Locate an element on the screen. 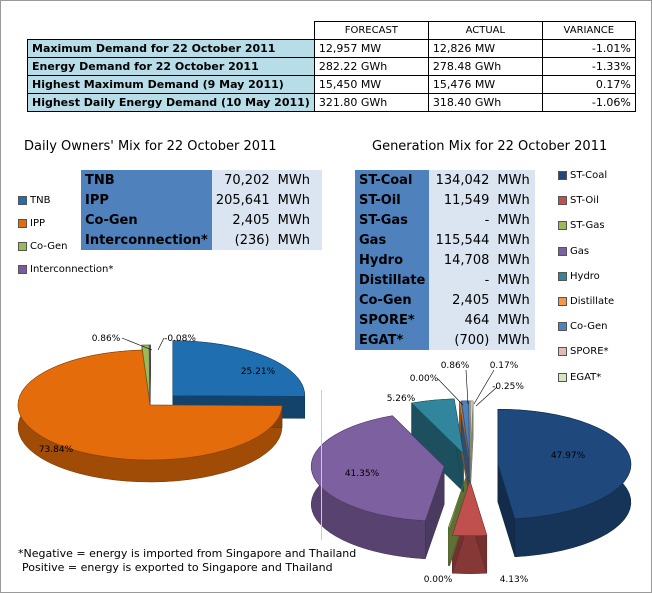 This screenshot has width=652, height=593. legend-label: ST-Oil is located at coordinates (584, 201).